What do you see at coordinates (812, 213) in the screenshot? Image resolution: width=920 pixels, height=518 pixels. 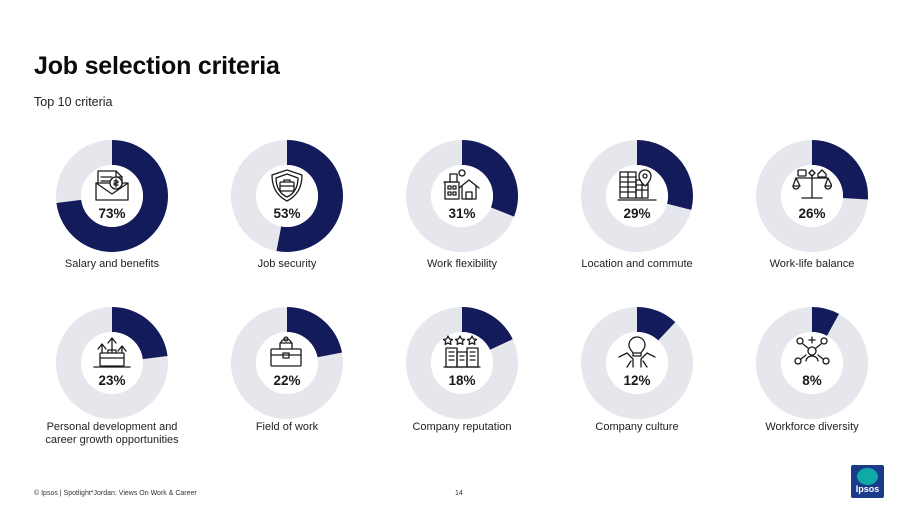 I see `value-label: 26%` at bounding box center [812, 213].